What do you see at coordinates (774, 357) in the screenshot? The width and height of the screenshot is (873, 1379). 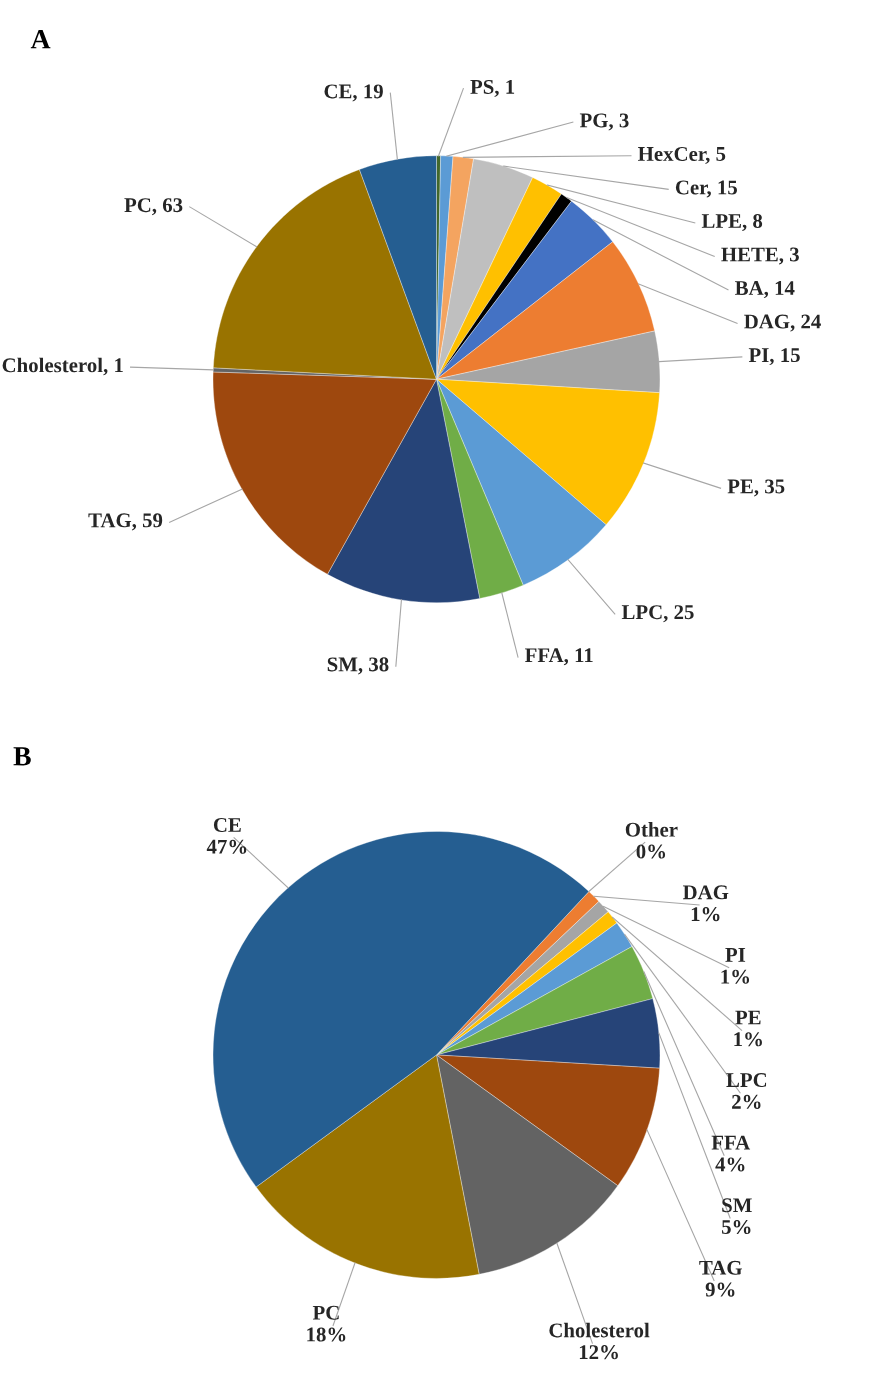 I see `slice-label: PI, 15` at bounding box center [774, 357].